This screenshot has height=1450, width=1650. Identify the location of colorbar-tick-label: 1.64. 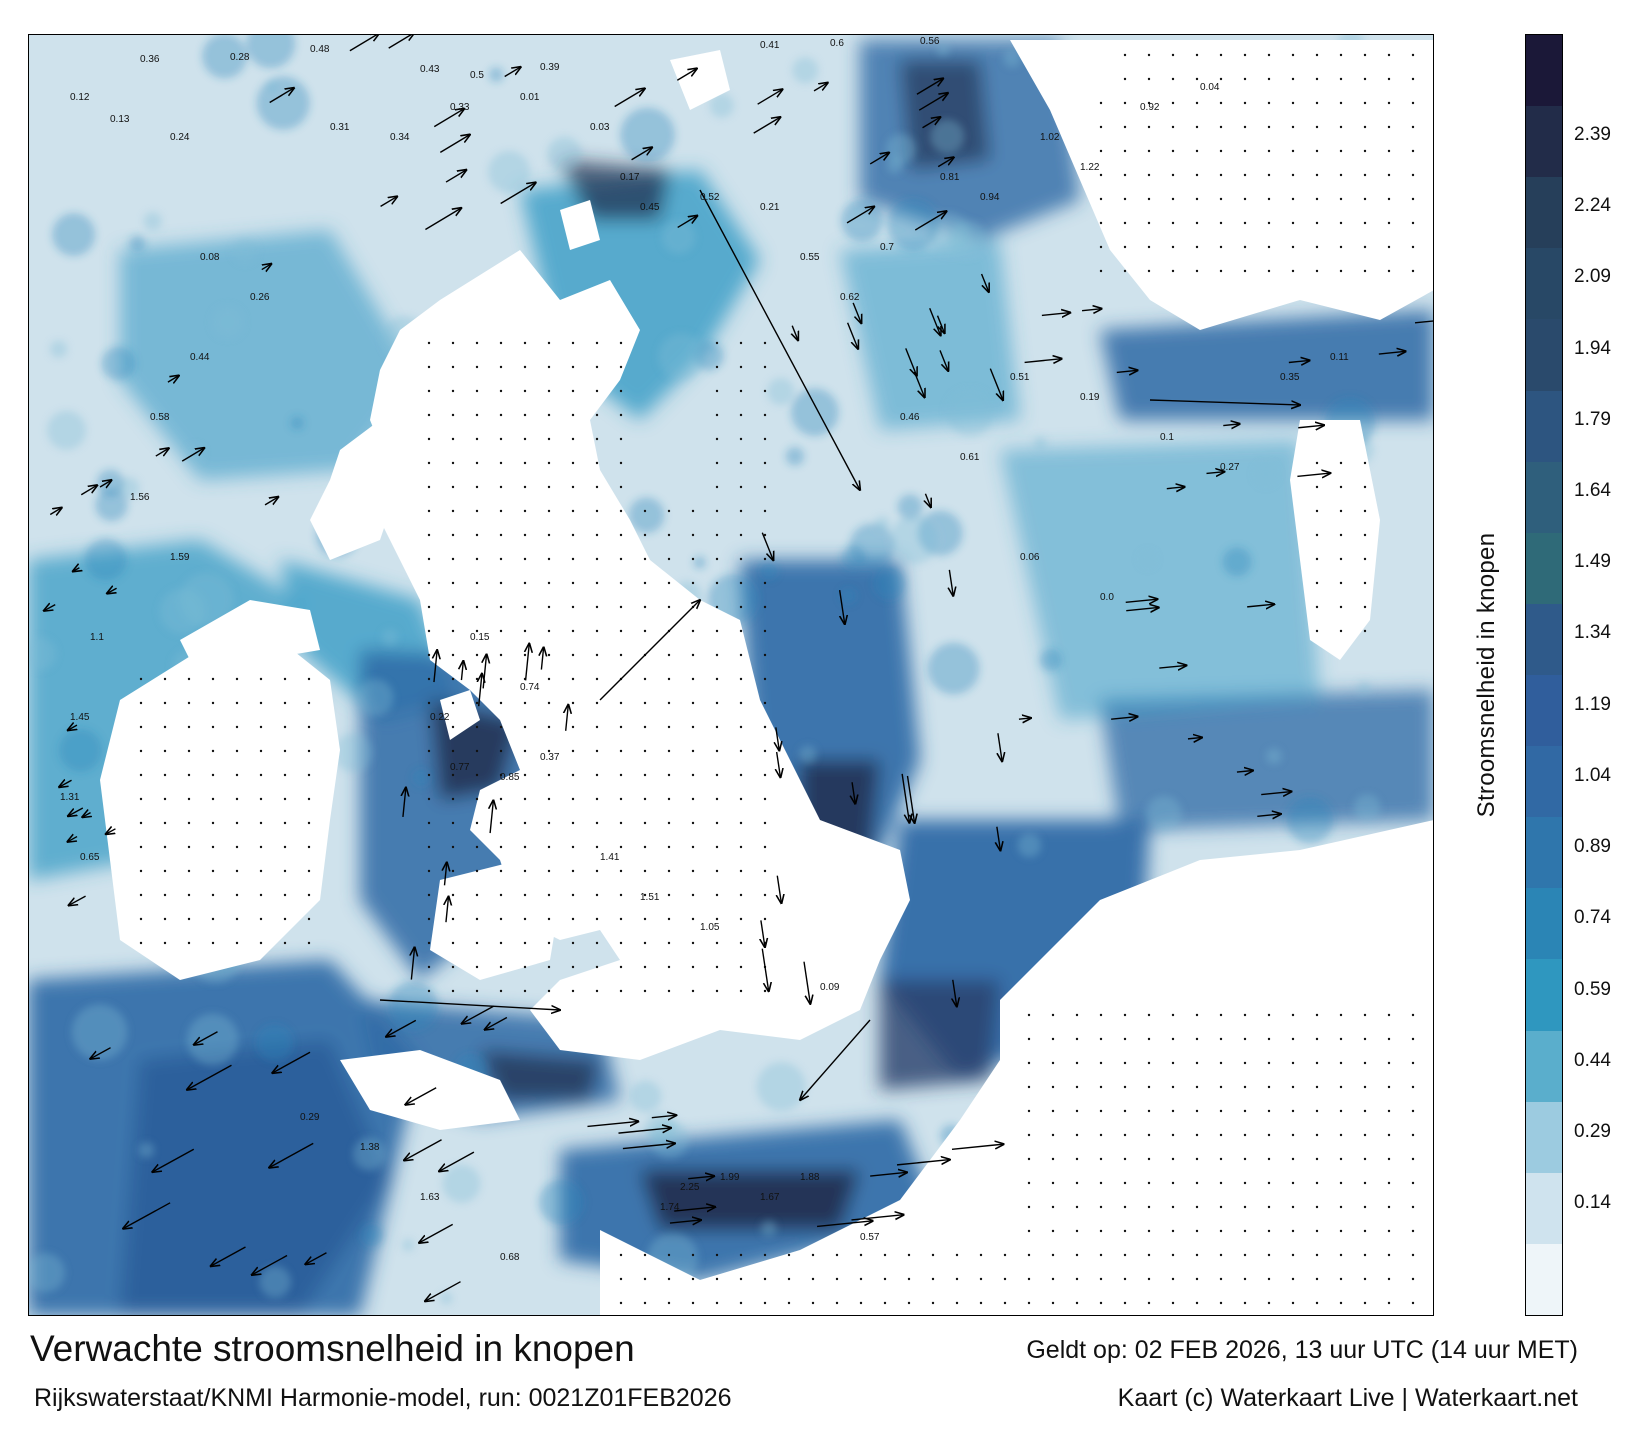
(1592, 490).